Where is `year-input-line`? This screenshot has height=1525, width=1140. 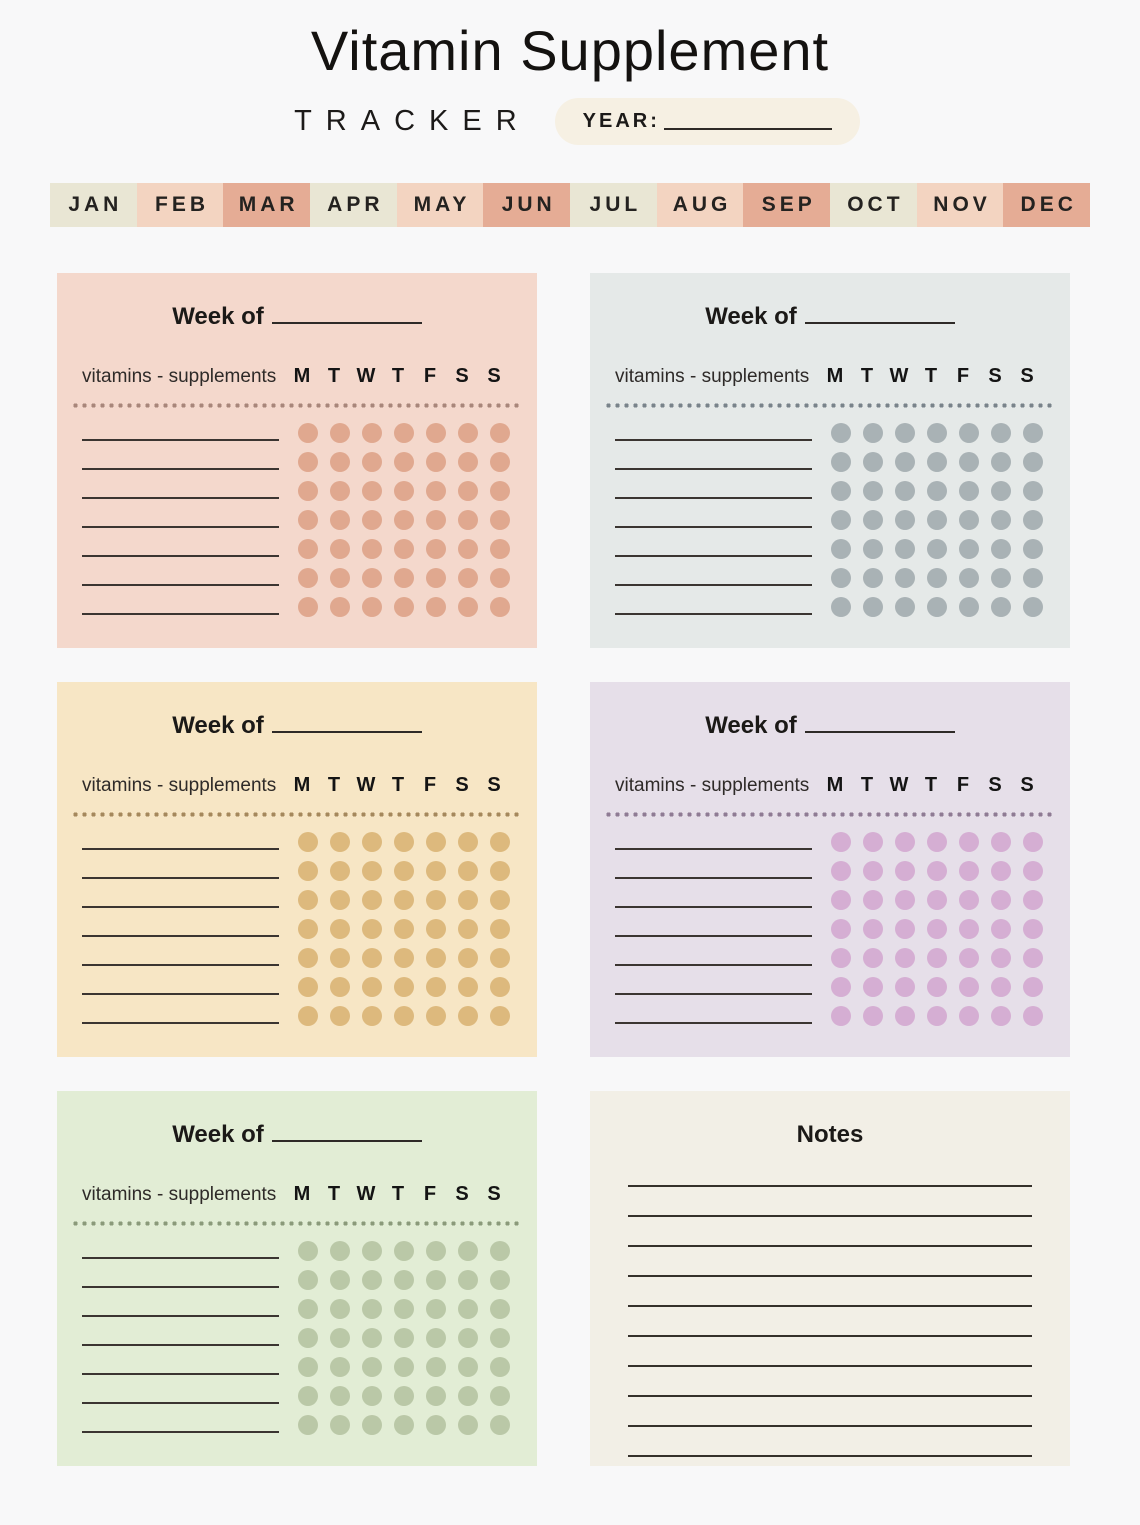
year-input-line is located at coordinates (747, 121).